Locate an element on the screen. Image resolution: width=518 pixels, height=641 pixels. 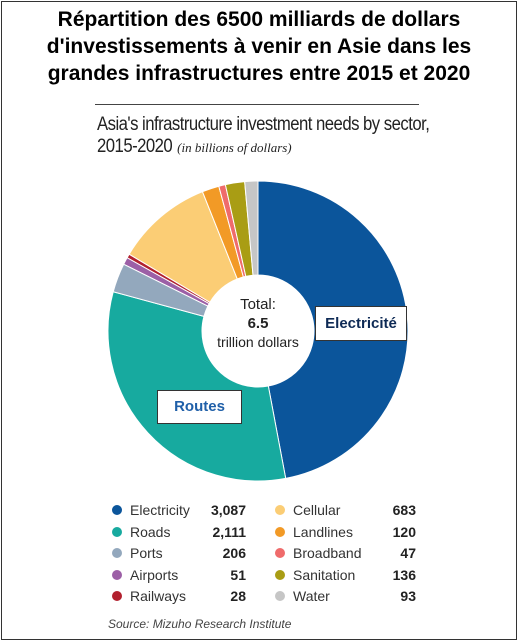
legend-item-sanitation: Sanitation 136 is located at coordinates (345, 575).